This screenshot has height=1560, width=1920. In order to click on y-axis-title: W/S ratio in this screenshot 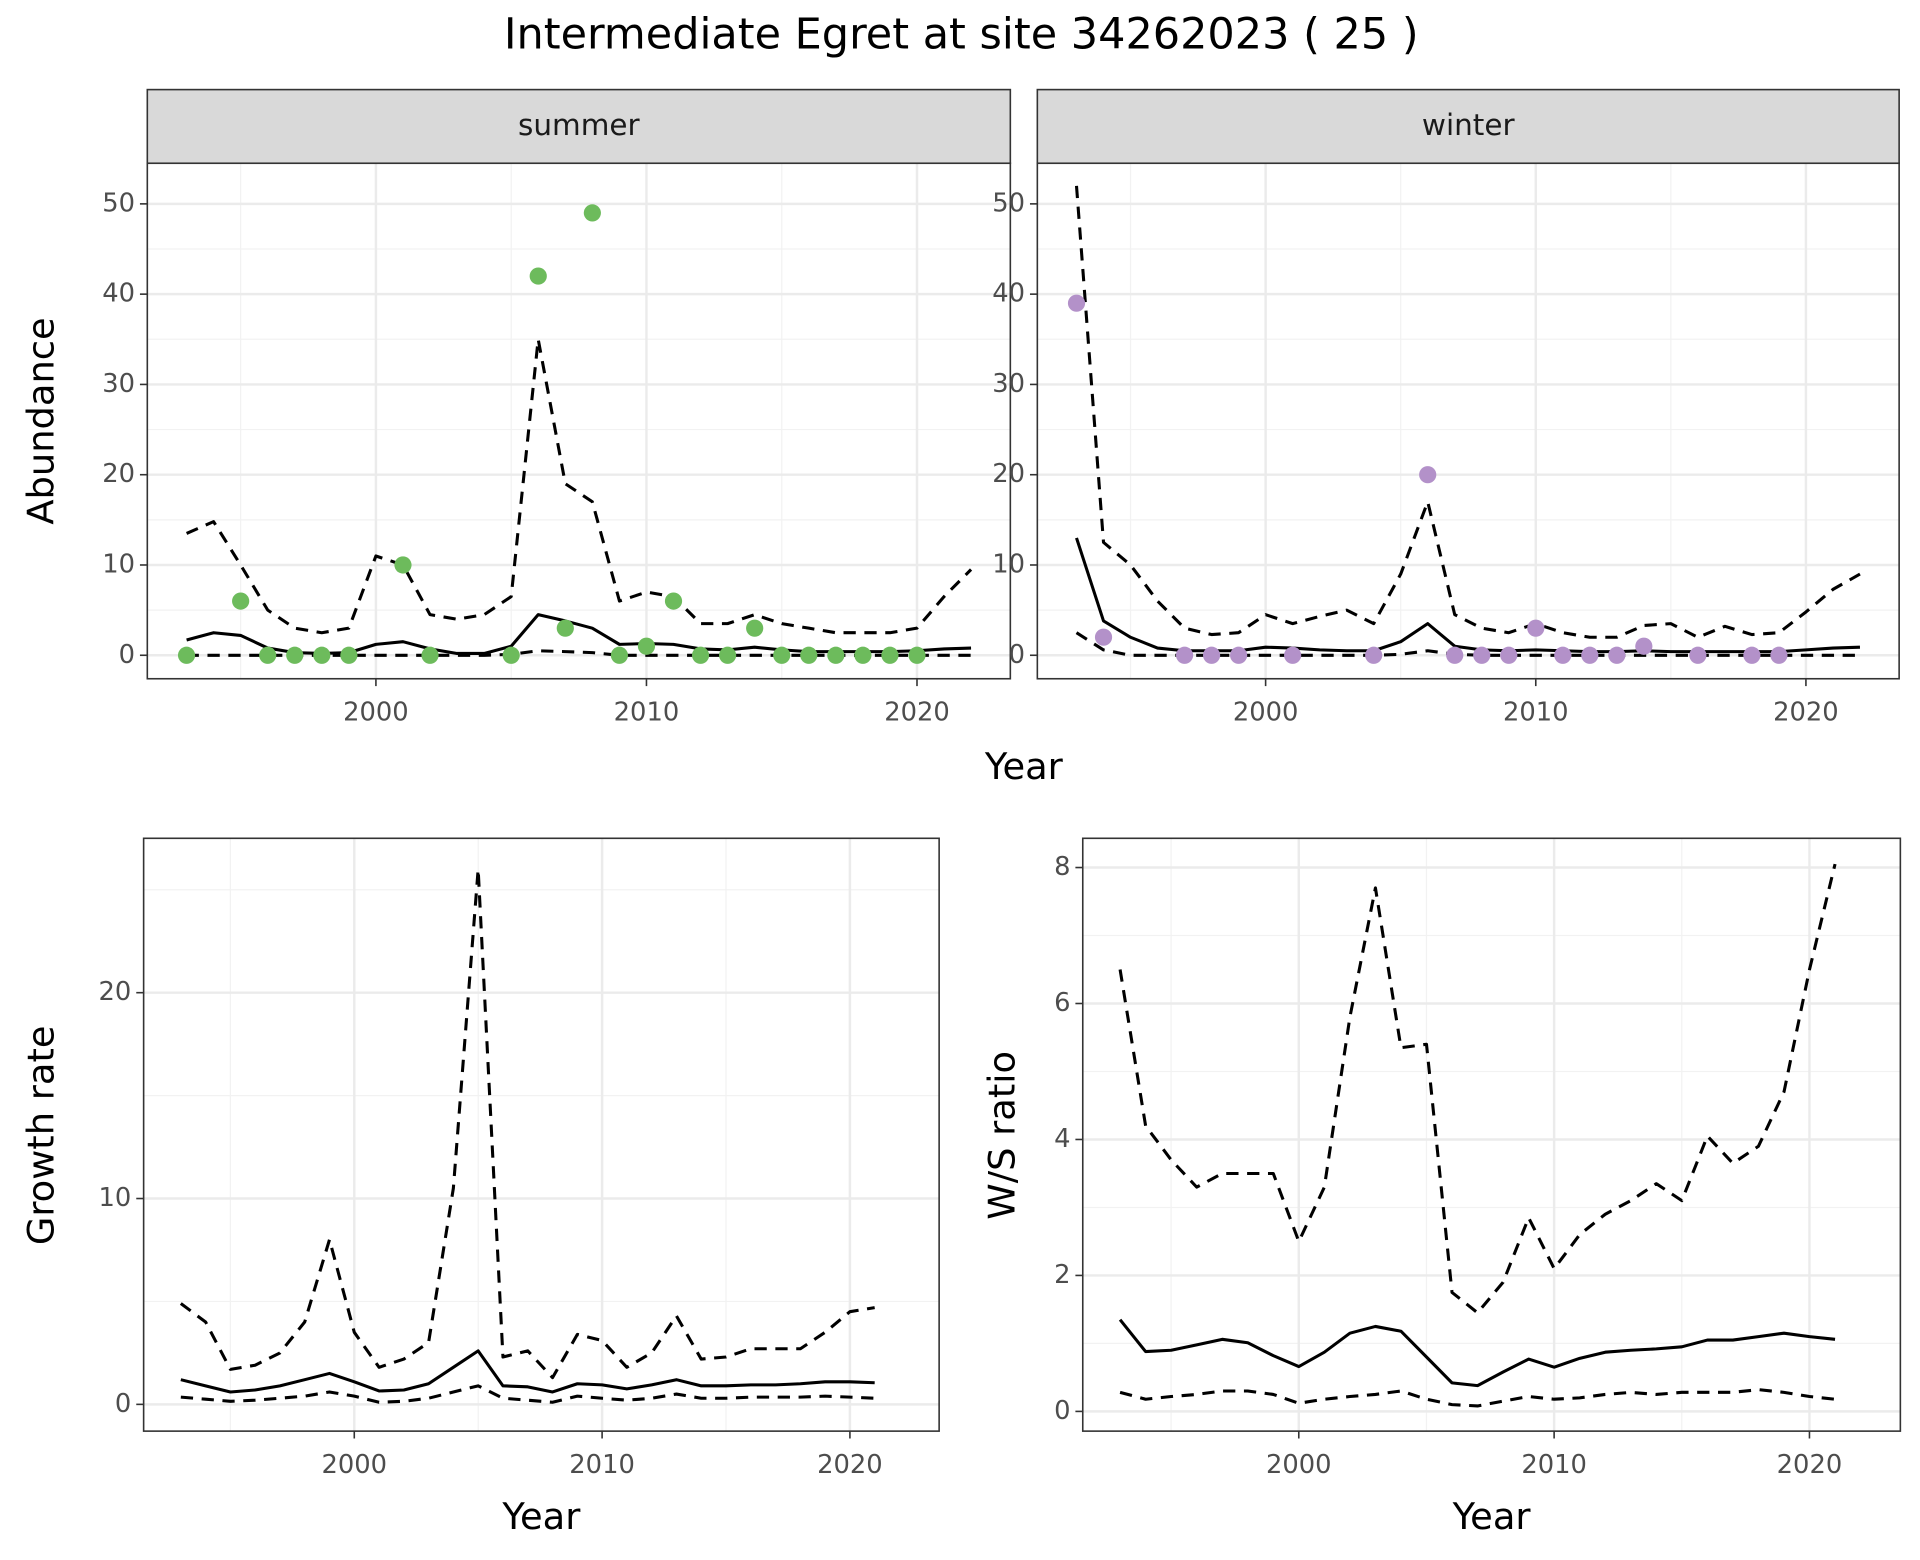, I will do `click(1002, 1135)`.